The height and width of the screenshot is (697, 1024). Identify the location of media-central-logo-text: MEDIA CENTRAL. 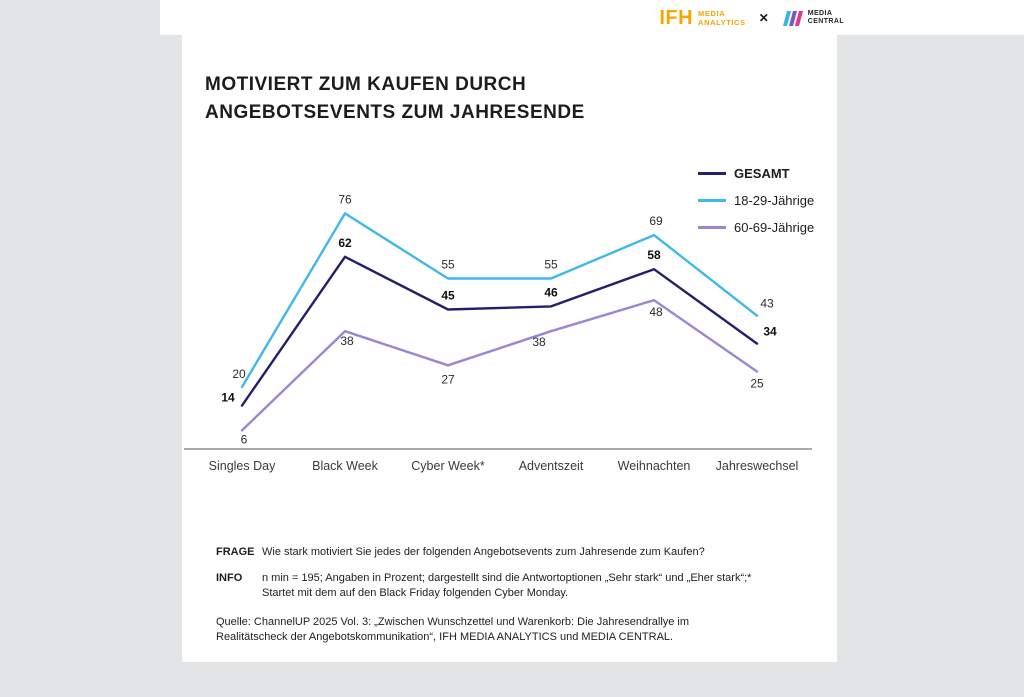
(826, 18).